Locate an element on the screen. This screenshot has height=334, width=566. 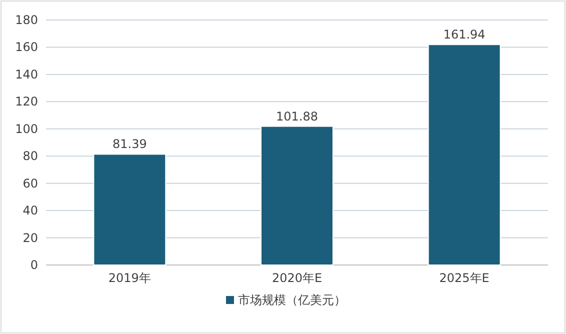
data-label: 81.39 is located at coordinates (129, 144).